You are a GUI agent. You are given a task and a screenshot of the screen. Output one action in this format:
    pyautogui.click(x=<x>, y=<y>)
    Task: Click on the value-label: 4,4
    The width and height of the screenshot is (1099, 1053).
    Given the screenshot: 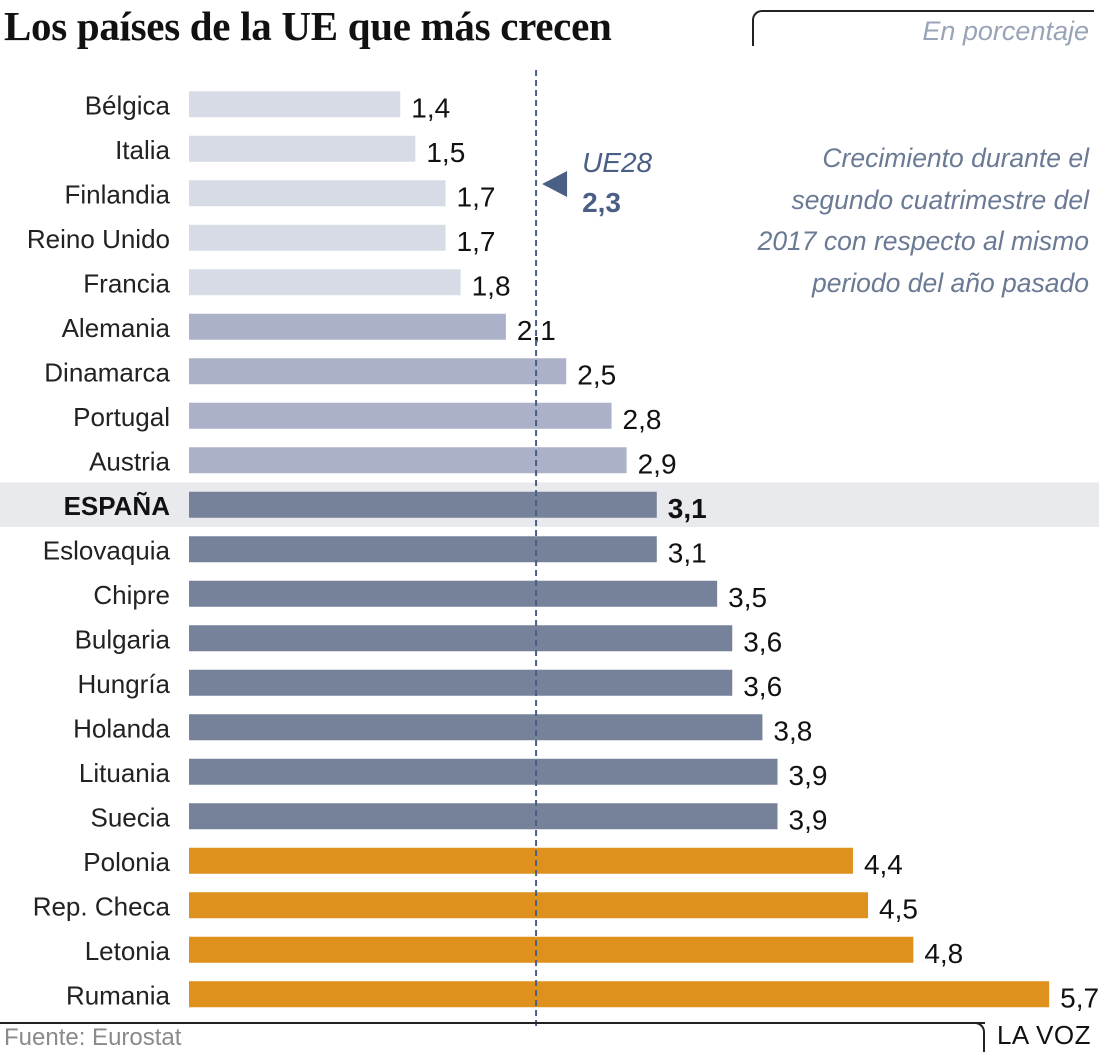 What is the action you would take?
    pyautogui.click(x=883, y=864)
    